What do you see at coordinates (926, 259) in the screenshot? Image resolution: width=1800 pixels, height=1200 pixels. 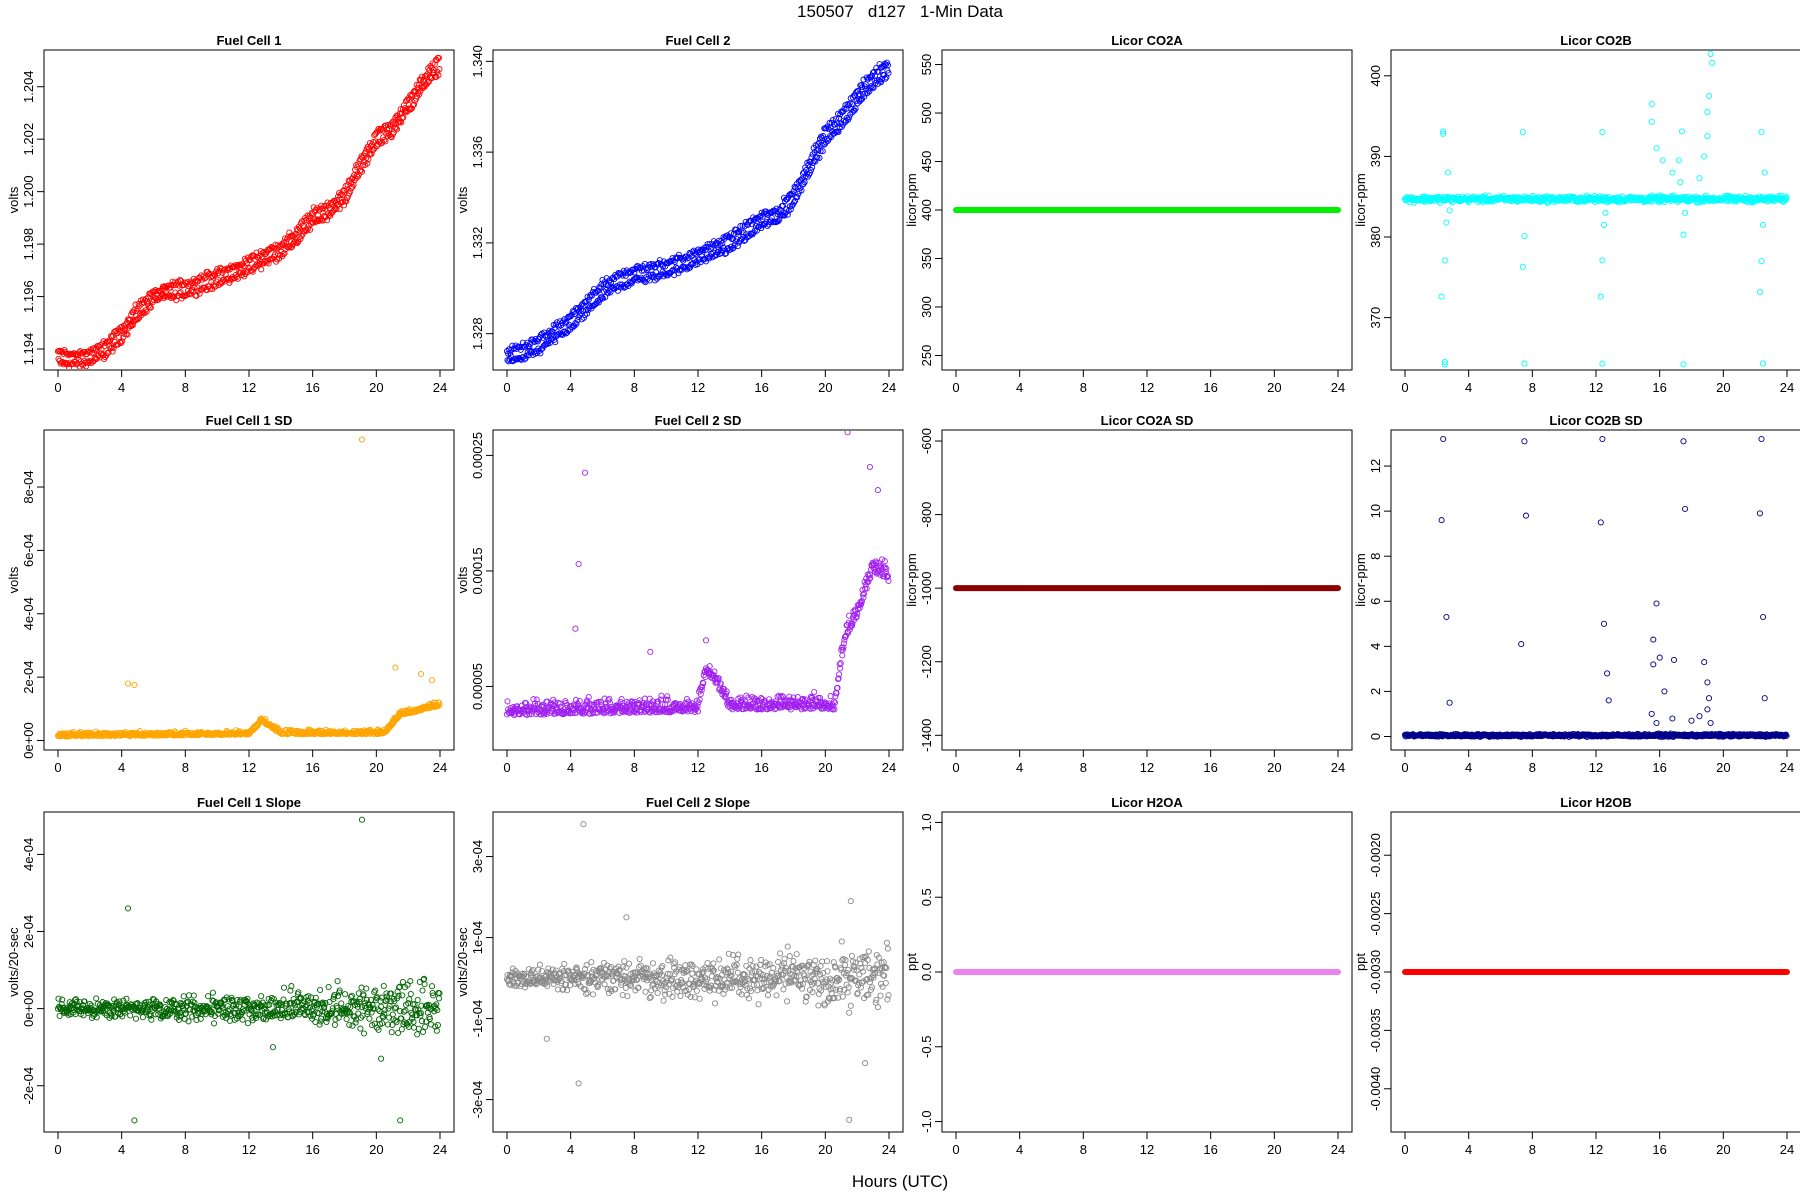 I see `y-tick-label: 350` at bounding box center [926, 259].